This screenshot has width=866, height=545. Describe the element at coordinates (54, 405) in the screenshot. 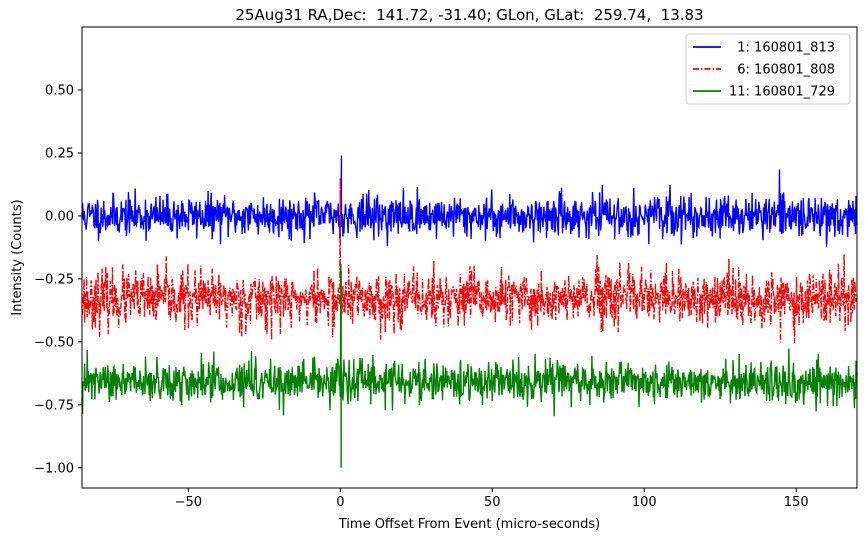

I see `y-tick-label: −0.75` at that location.